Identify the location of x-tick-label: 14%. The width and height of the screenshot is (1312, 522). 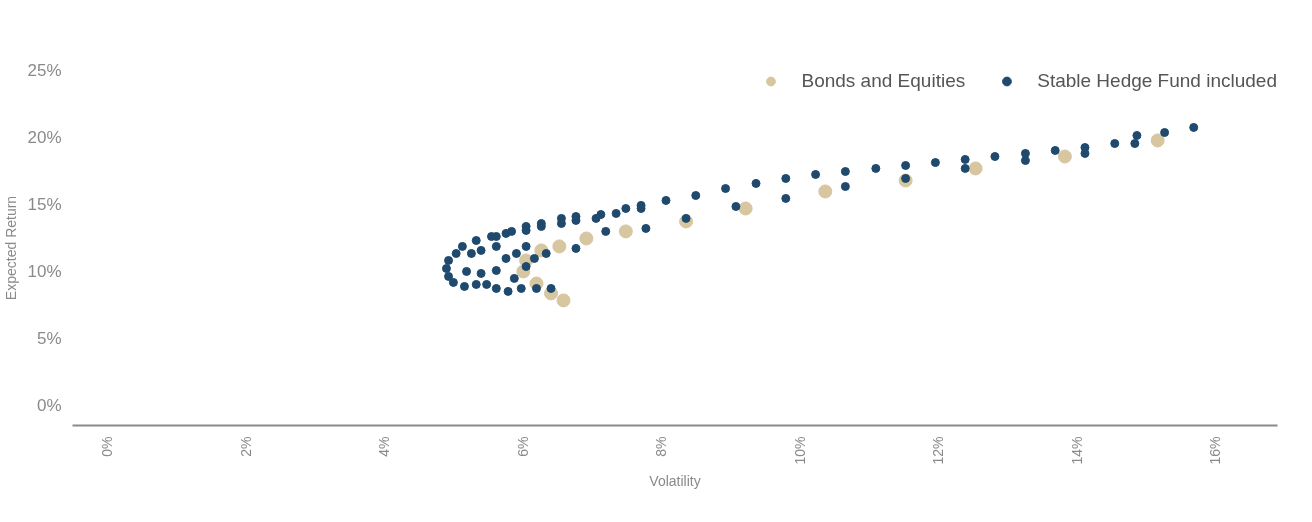
(1076, 450).